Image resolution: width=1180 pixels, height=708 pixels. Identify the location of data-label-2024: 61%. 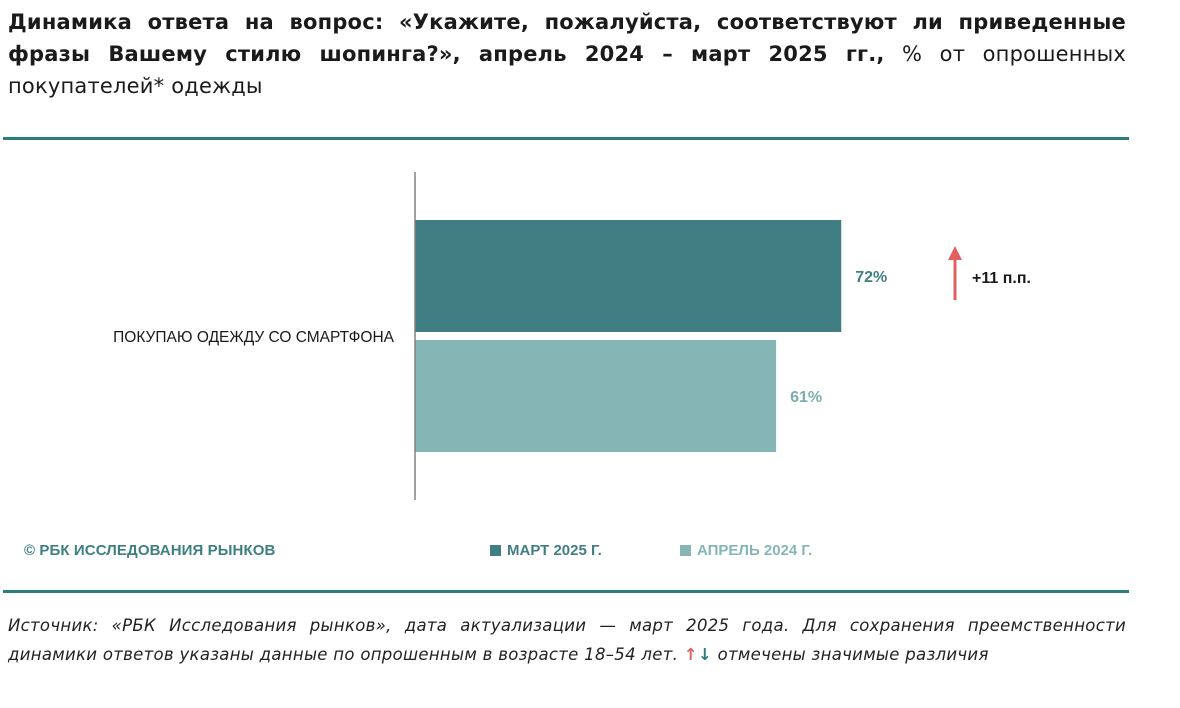
(806, 397).